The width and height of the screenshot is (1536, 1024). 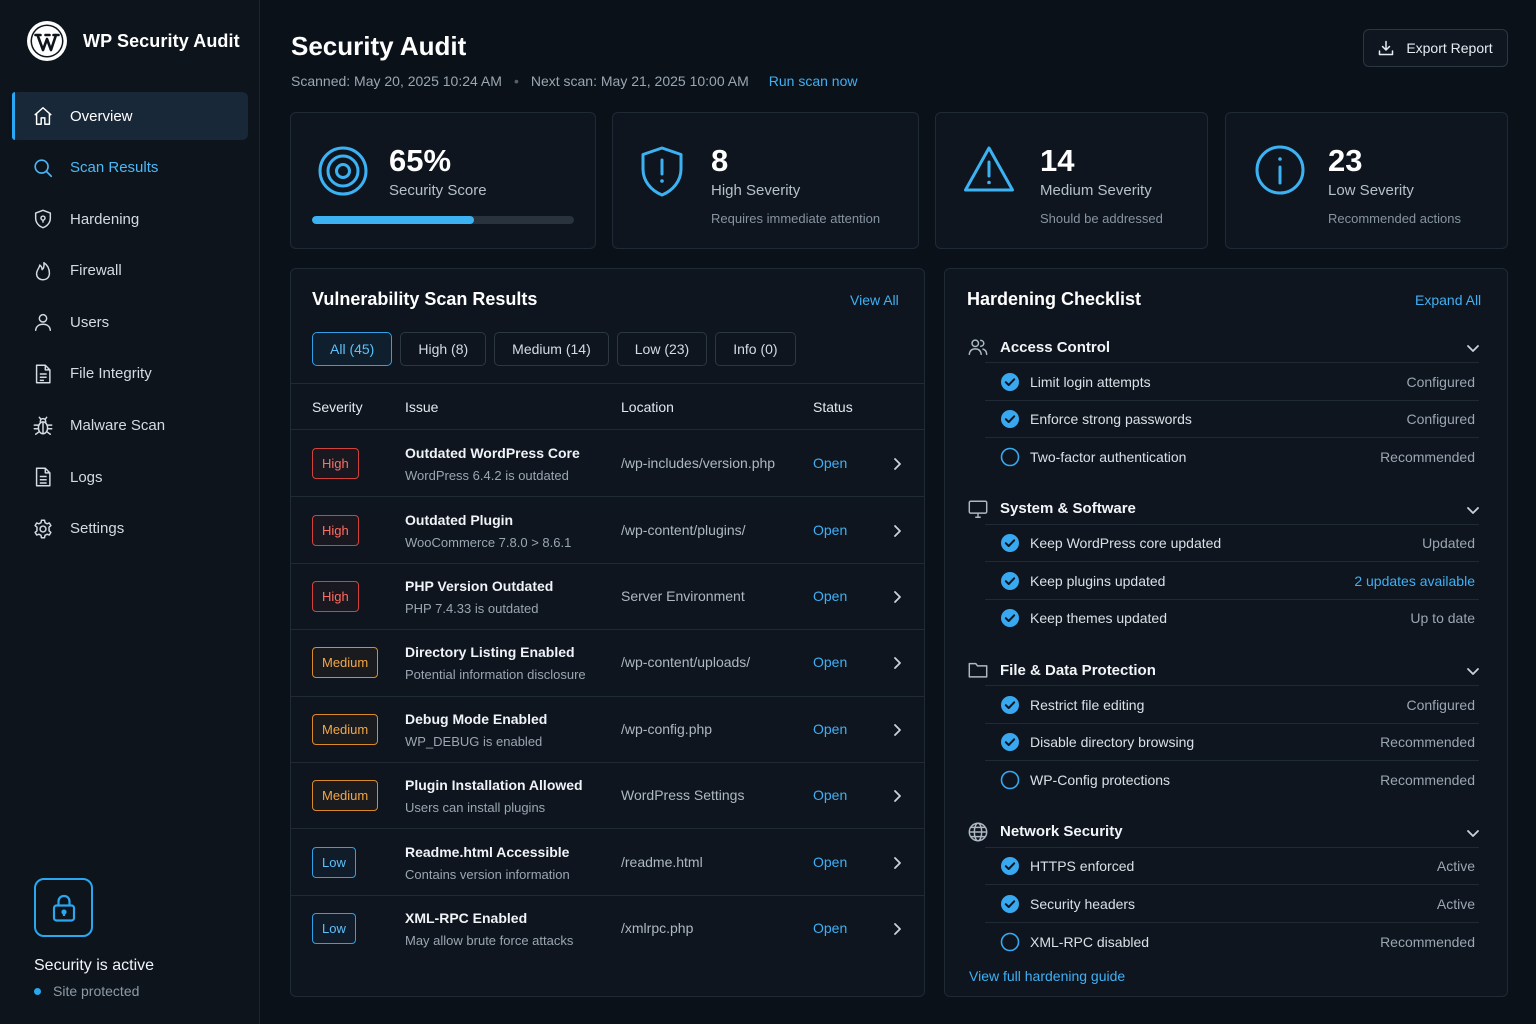 What do you see at coordinates (1232, 456) in the screenshot?
I see `checklist-item: Two-factor authentication Recommended` at bounding box center [1232, 456].